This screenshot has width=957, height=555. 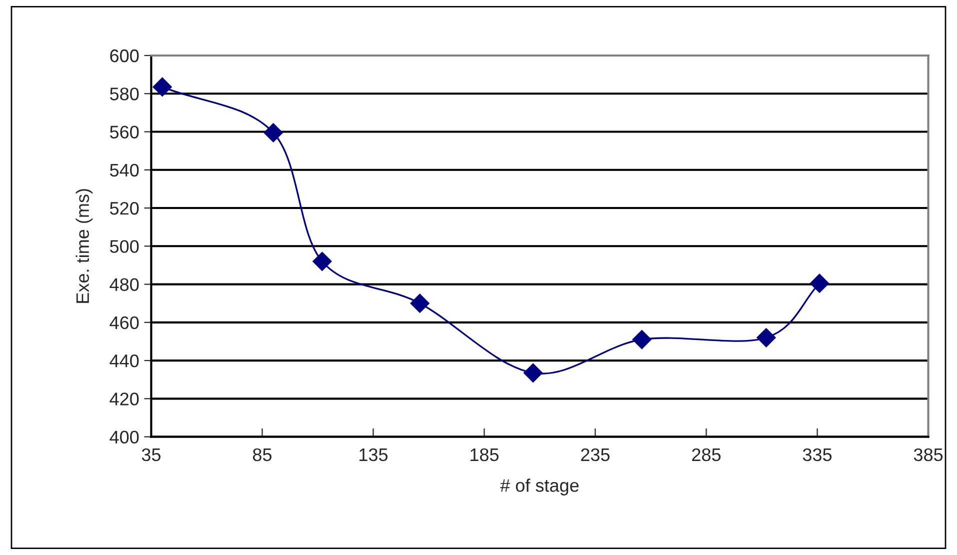 I want to click on x-tick-label: 35, so click(x=151, y=455).